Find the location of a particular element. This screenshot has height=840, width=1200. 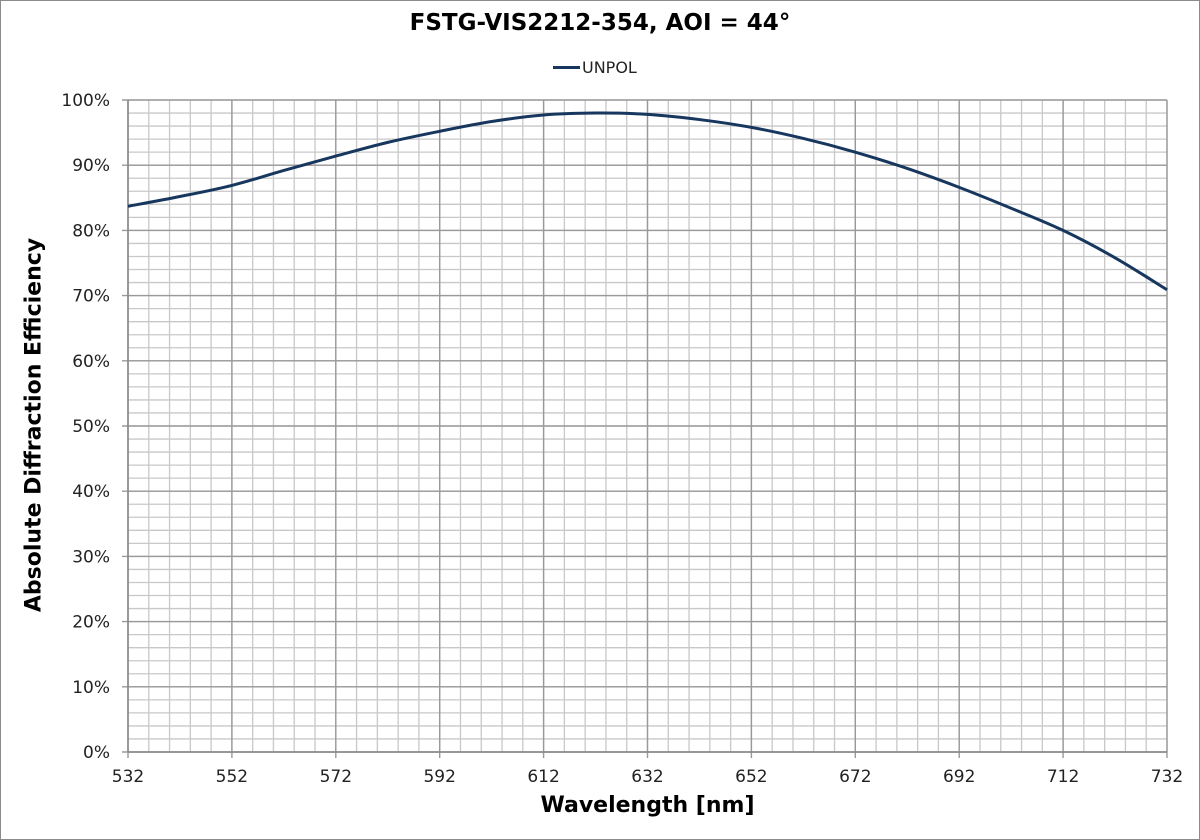

x-tick-label: 592 is located at coordinates (439, 777).